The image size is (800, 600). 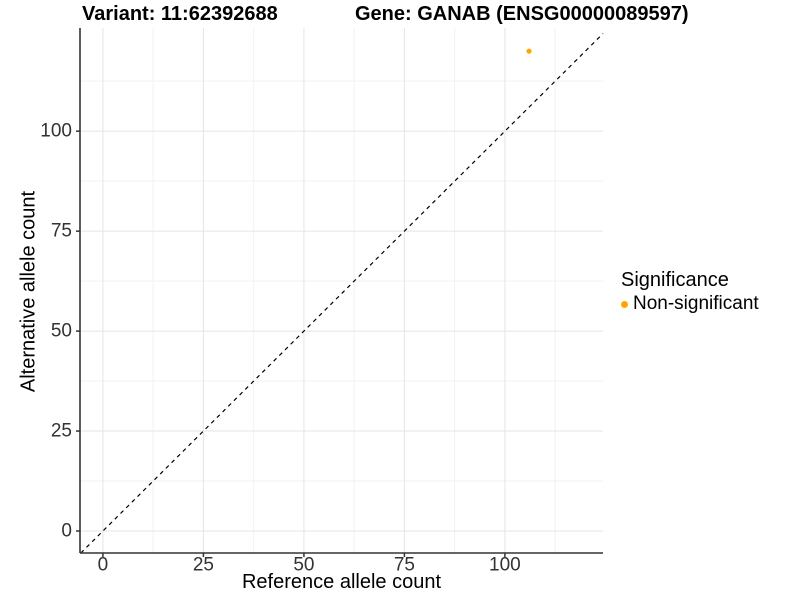 I want to click on legend: Significance Non-significant, so click(x=690, y=292).